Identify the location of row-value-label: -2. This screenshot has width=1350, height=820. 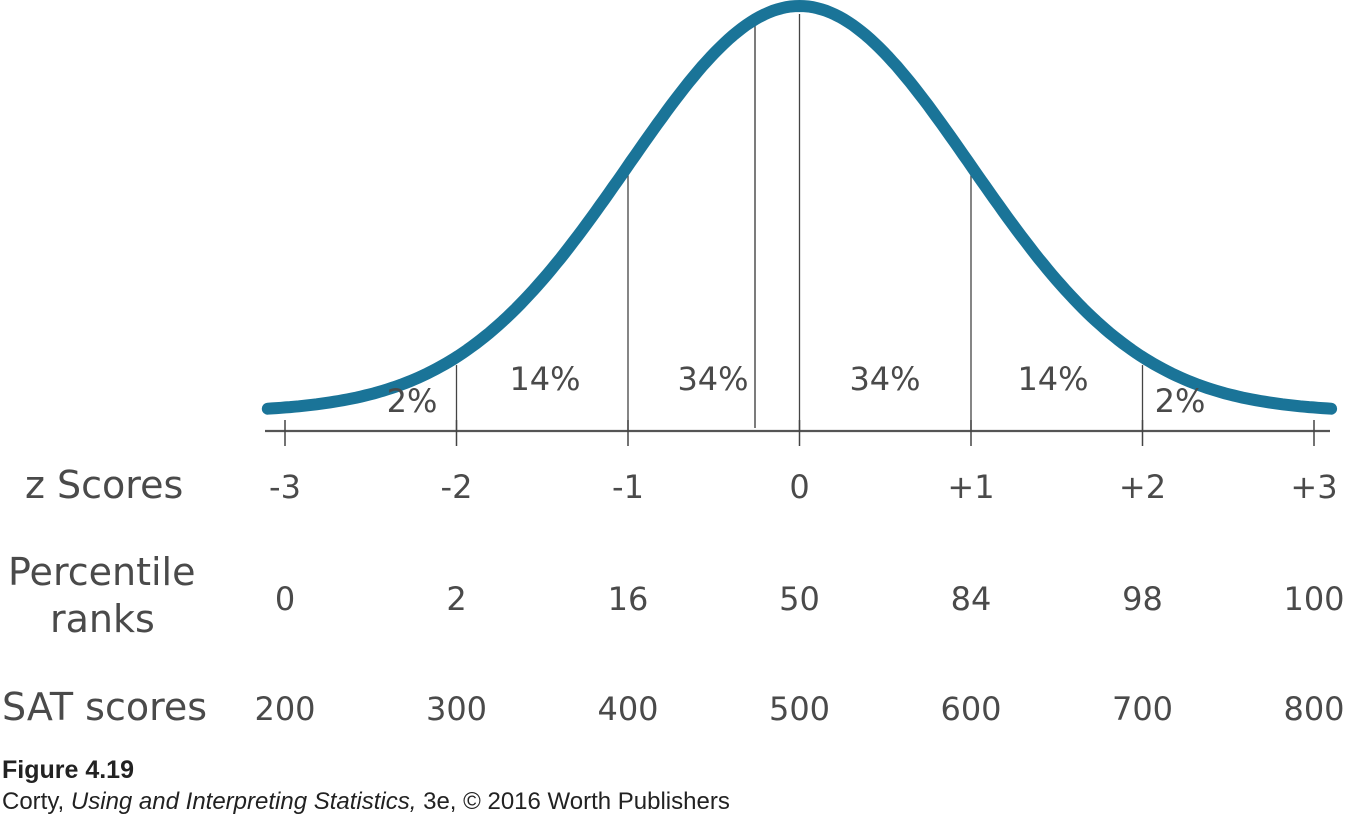
(457, 487).